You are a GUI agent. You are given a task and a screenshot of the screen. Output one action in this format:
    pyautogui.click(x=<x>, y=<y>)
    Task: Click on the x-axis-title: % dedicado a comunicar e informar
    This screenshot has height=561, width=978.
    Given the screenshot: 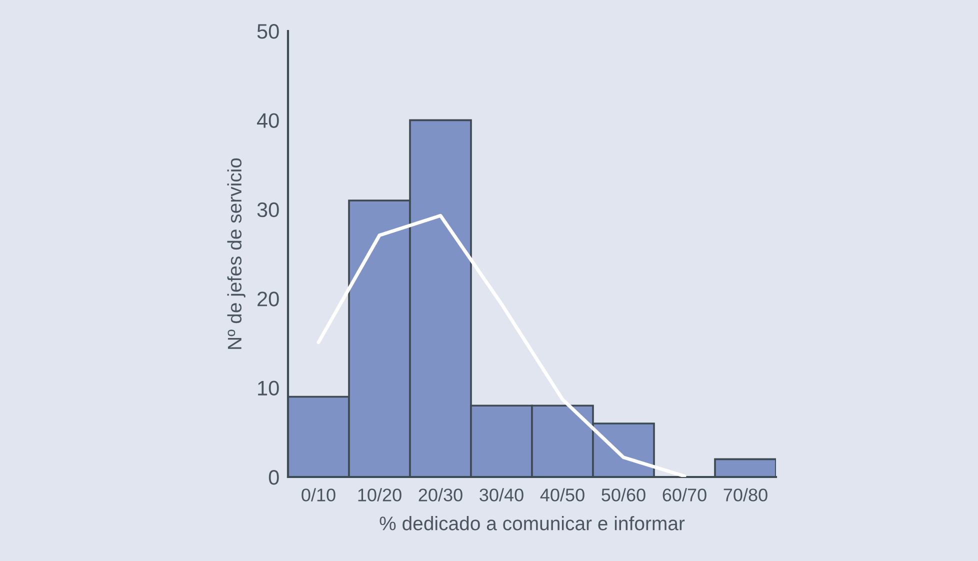 What is the action you would take?
    pyautogui.click(x=532, y=523)
    